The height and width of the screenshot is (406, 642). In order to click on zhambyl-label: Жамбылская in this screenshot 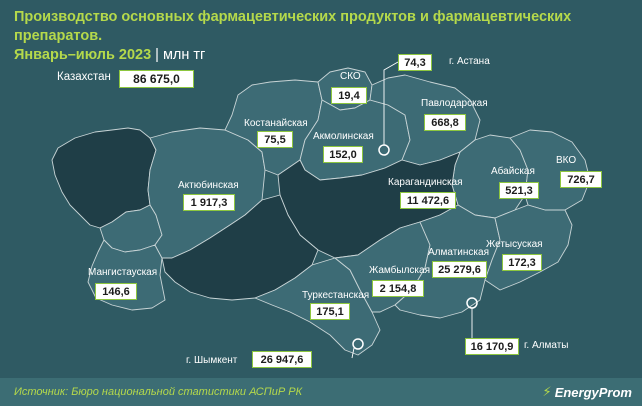, I will do `click(399, 270)`.